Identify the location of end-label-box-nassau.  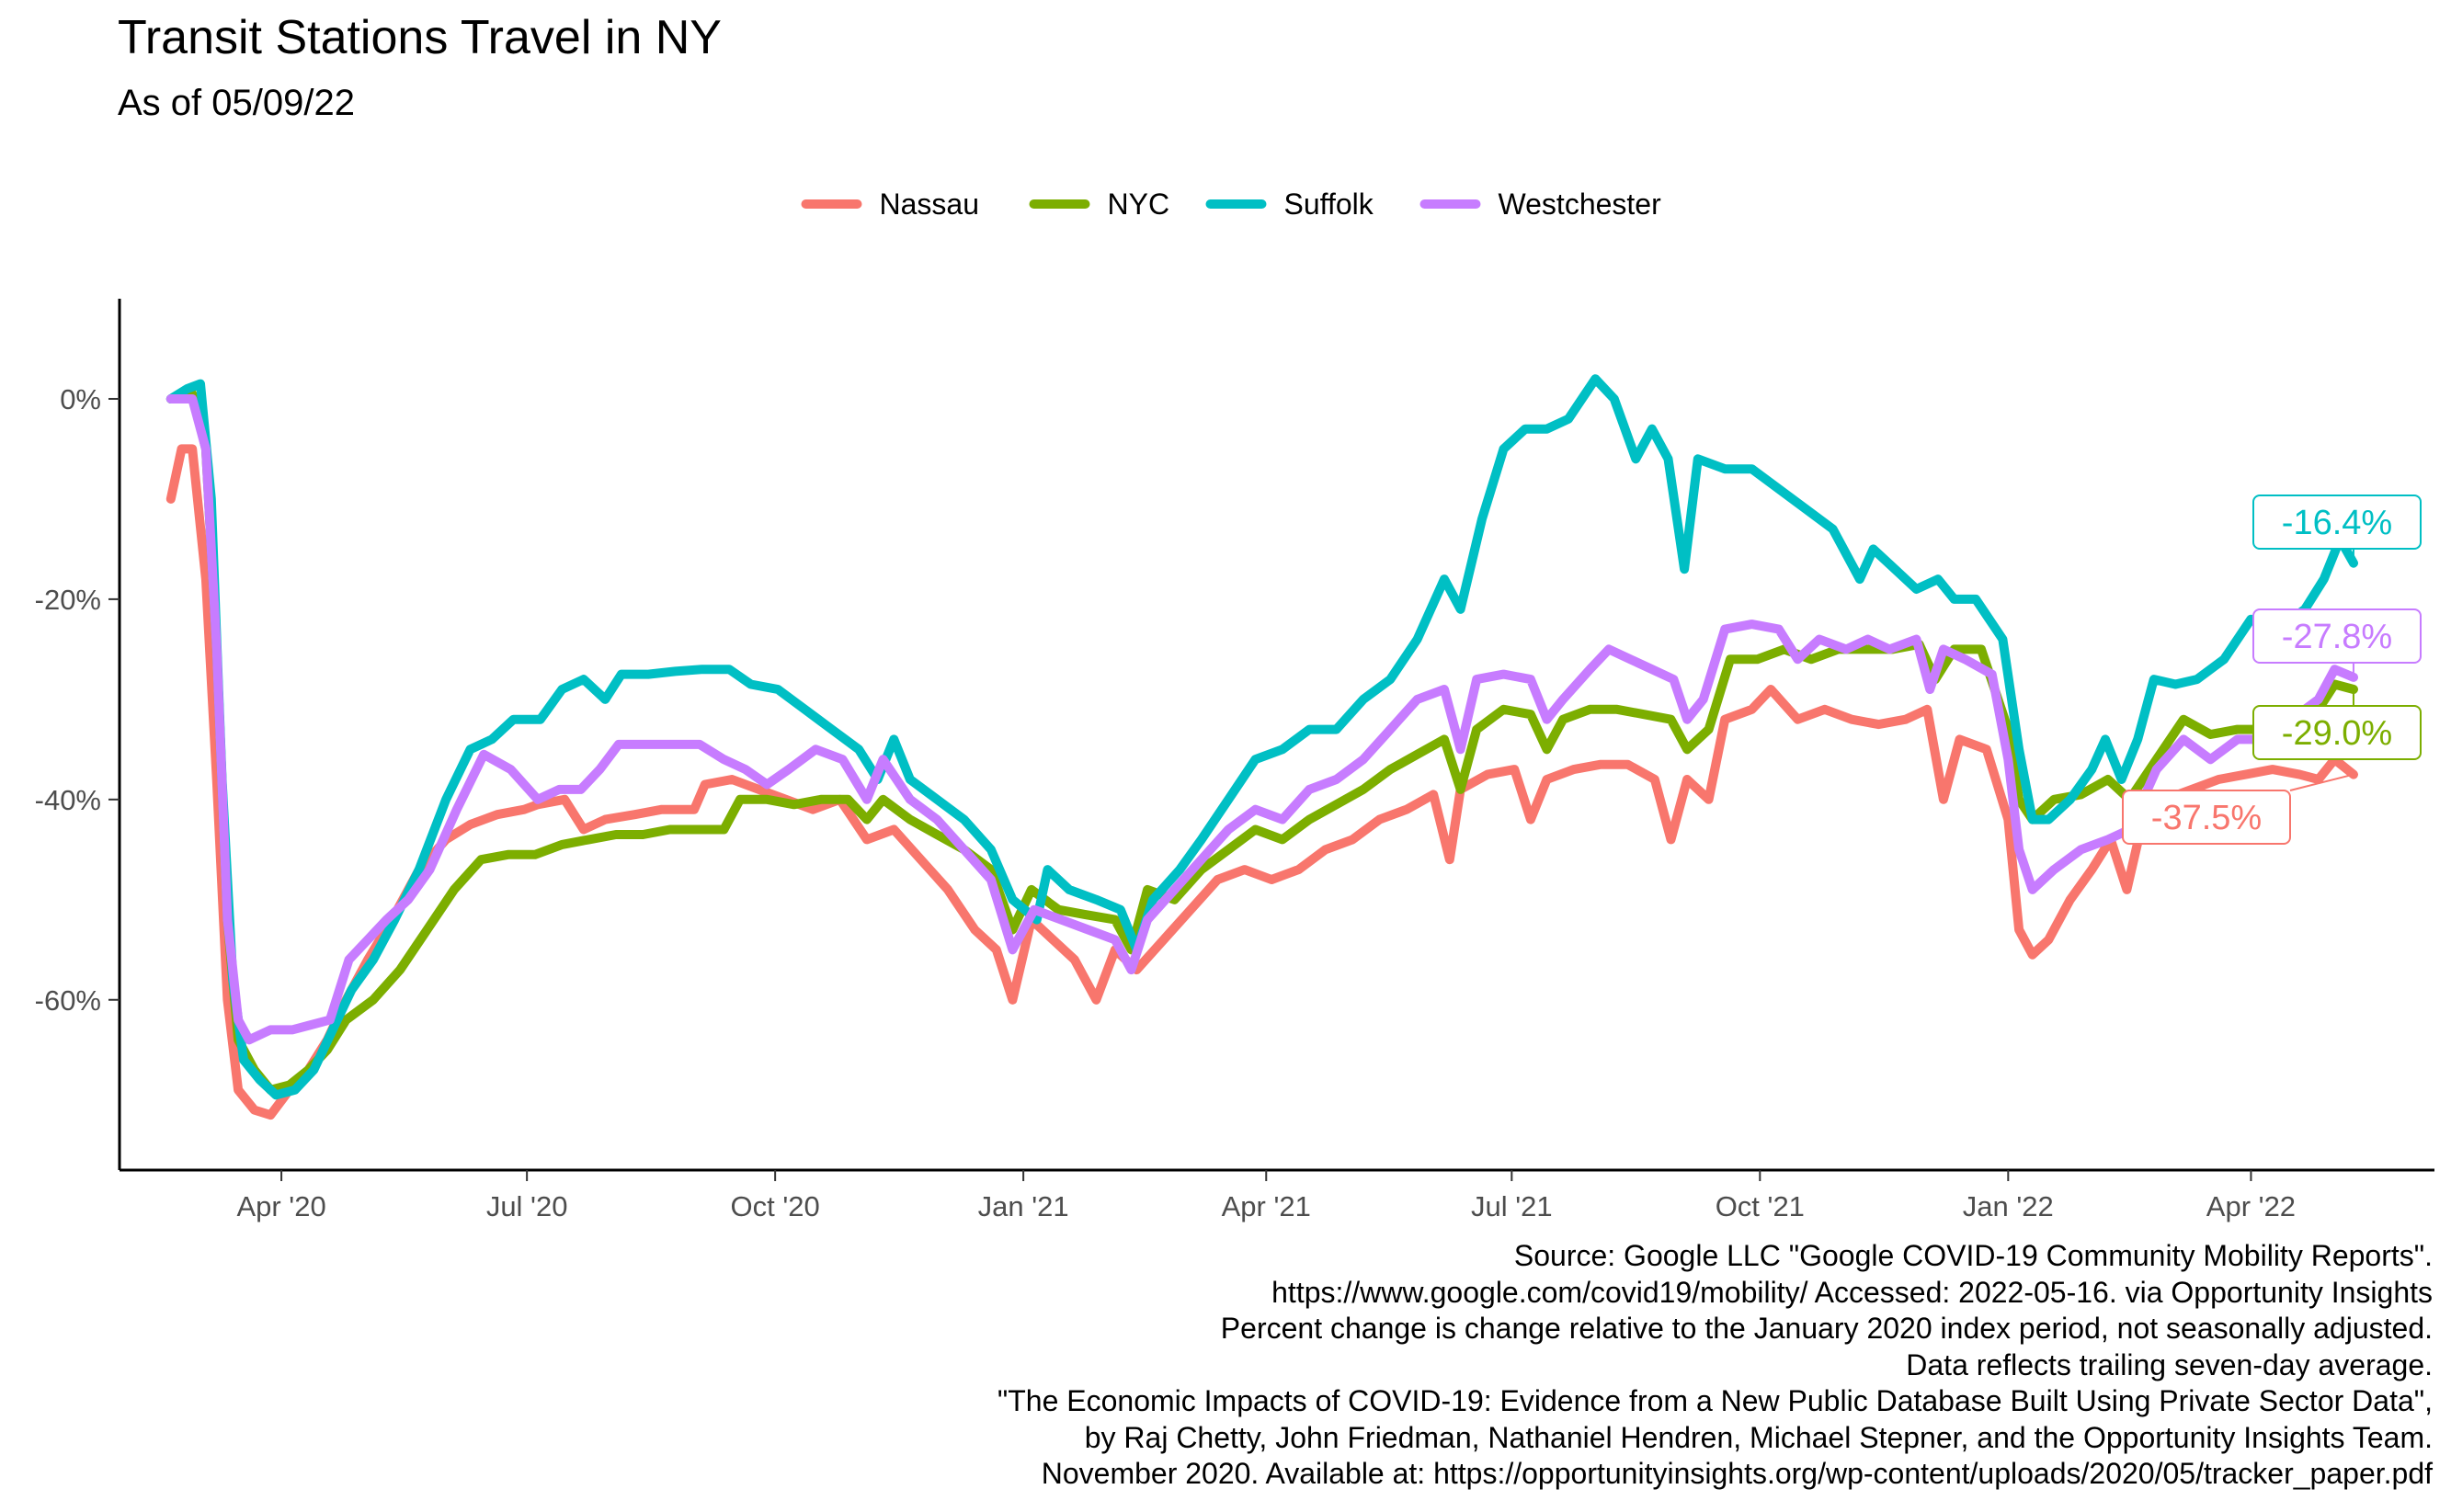
(2206, 817).